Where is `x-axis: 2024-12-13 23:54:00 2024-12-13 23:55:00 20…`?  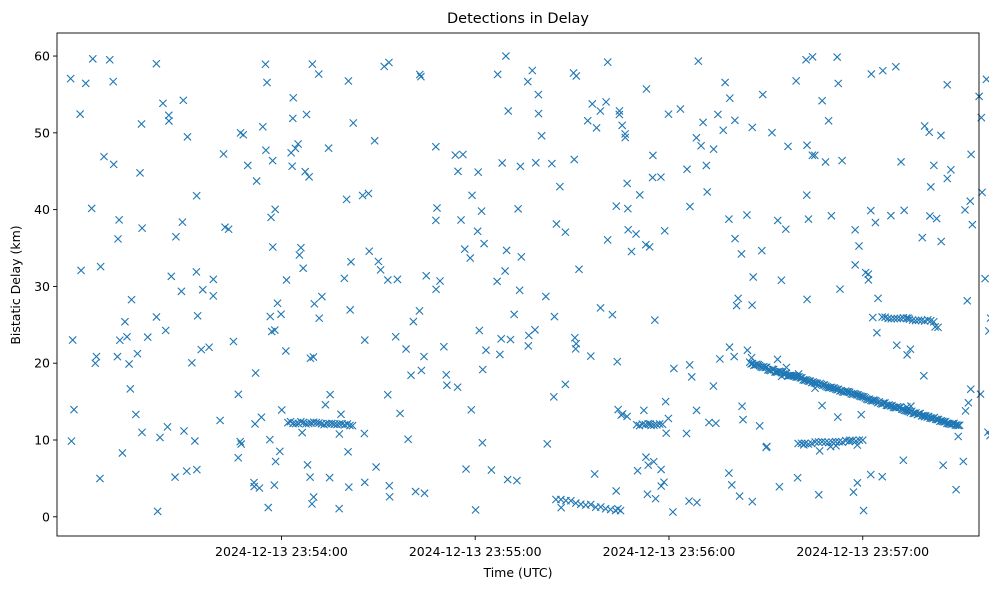
x-axis: 2024-12-13 23:54:00 2024-12-13 23:55:00 20… is located at coordinates (572, 547).